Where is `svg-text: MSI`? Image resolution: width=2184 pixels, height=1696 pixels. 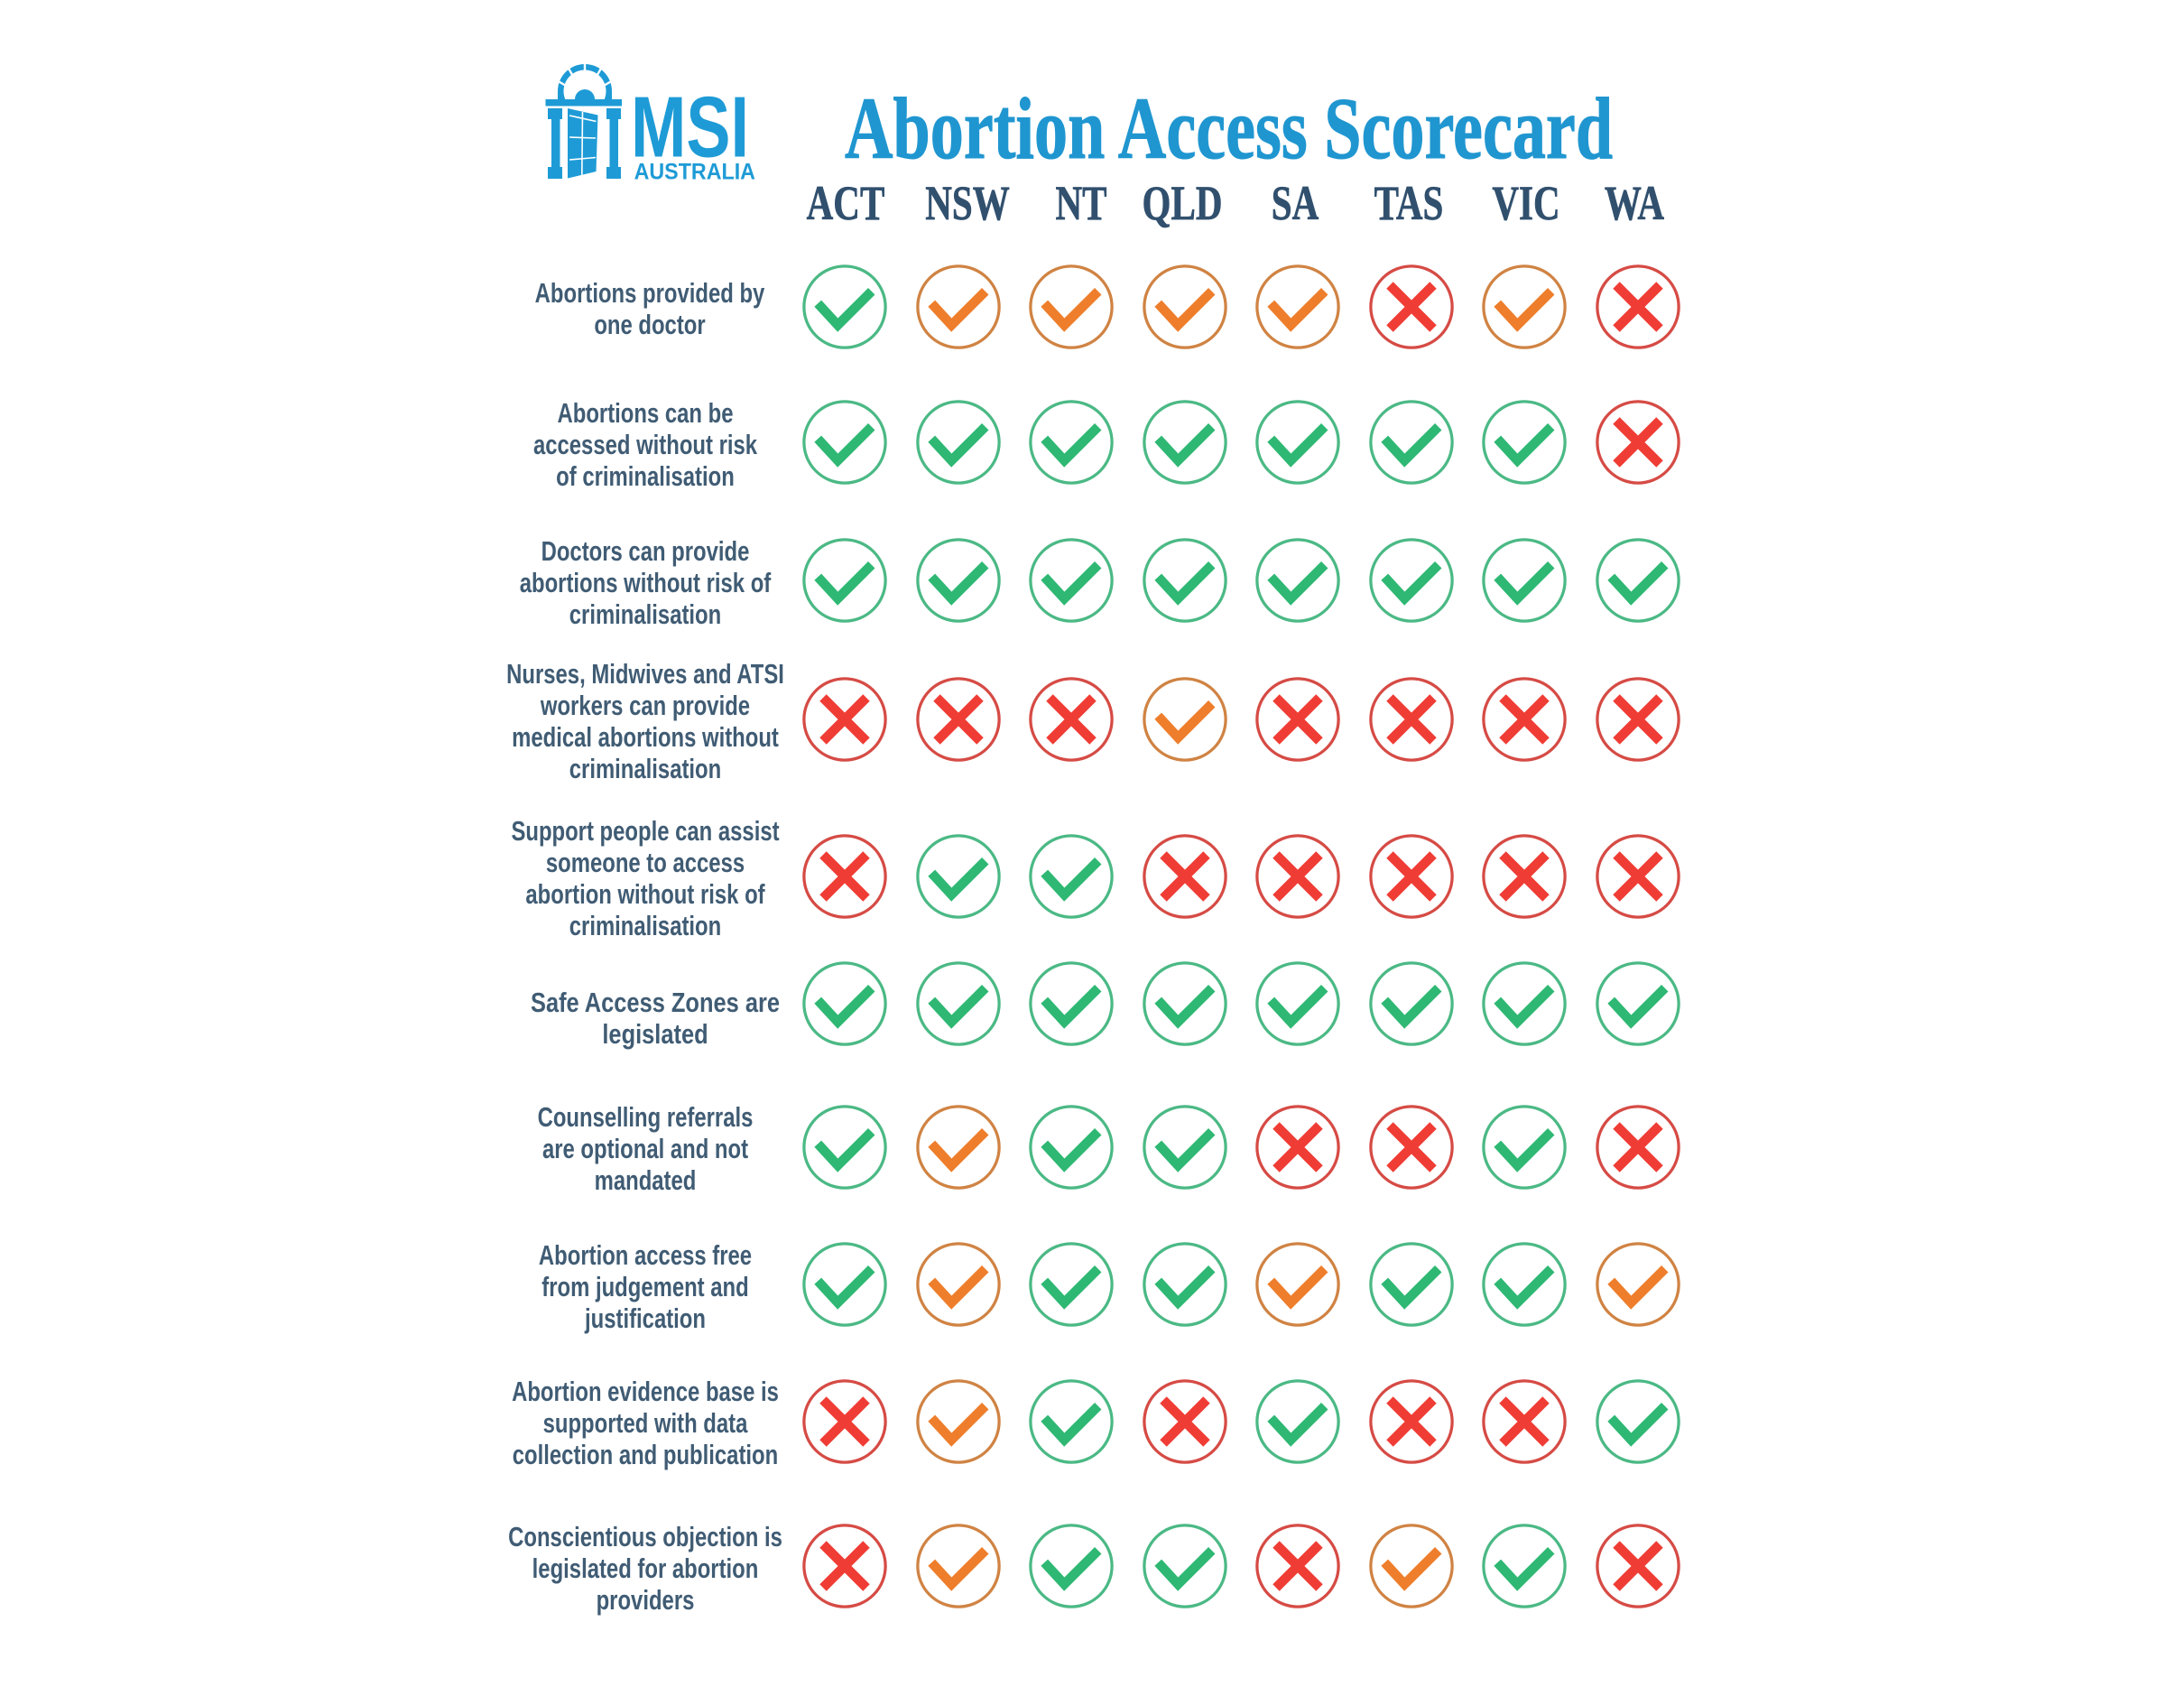
svg-text: MSI is located at coordinates (690, 127).